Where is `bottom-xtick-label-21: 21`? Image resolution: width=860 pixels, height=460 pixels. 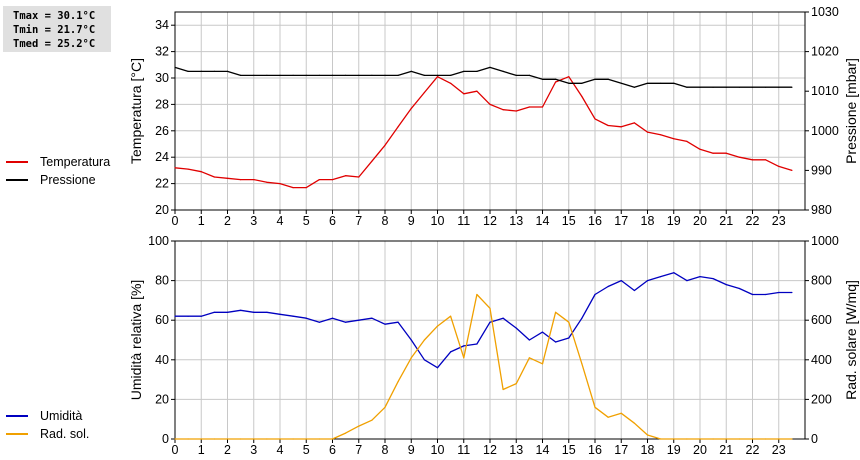 bottom-xtick-label-21: 21 is located at coordinates (726, 450).